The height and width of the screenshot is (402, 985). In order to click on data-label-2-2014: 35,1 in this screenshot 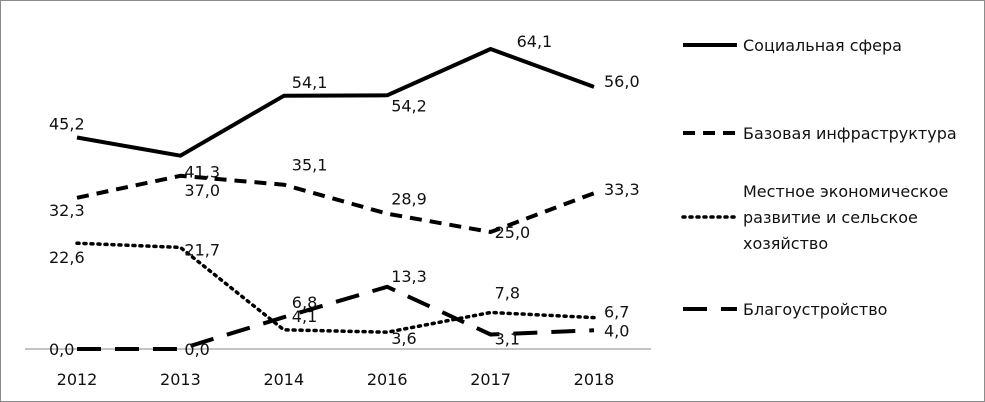, I will do `click(310, 165)`.